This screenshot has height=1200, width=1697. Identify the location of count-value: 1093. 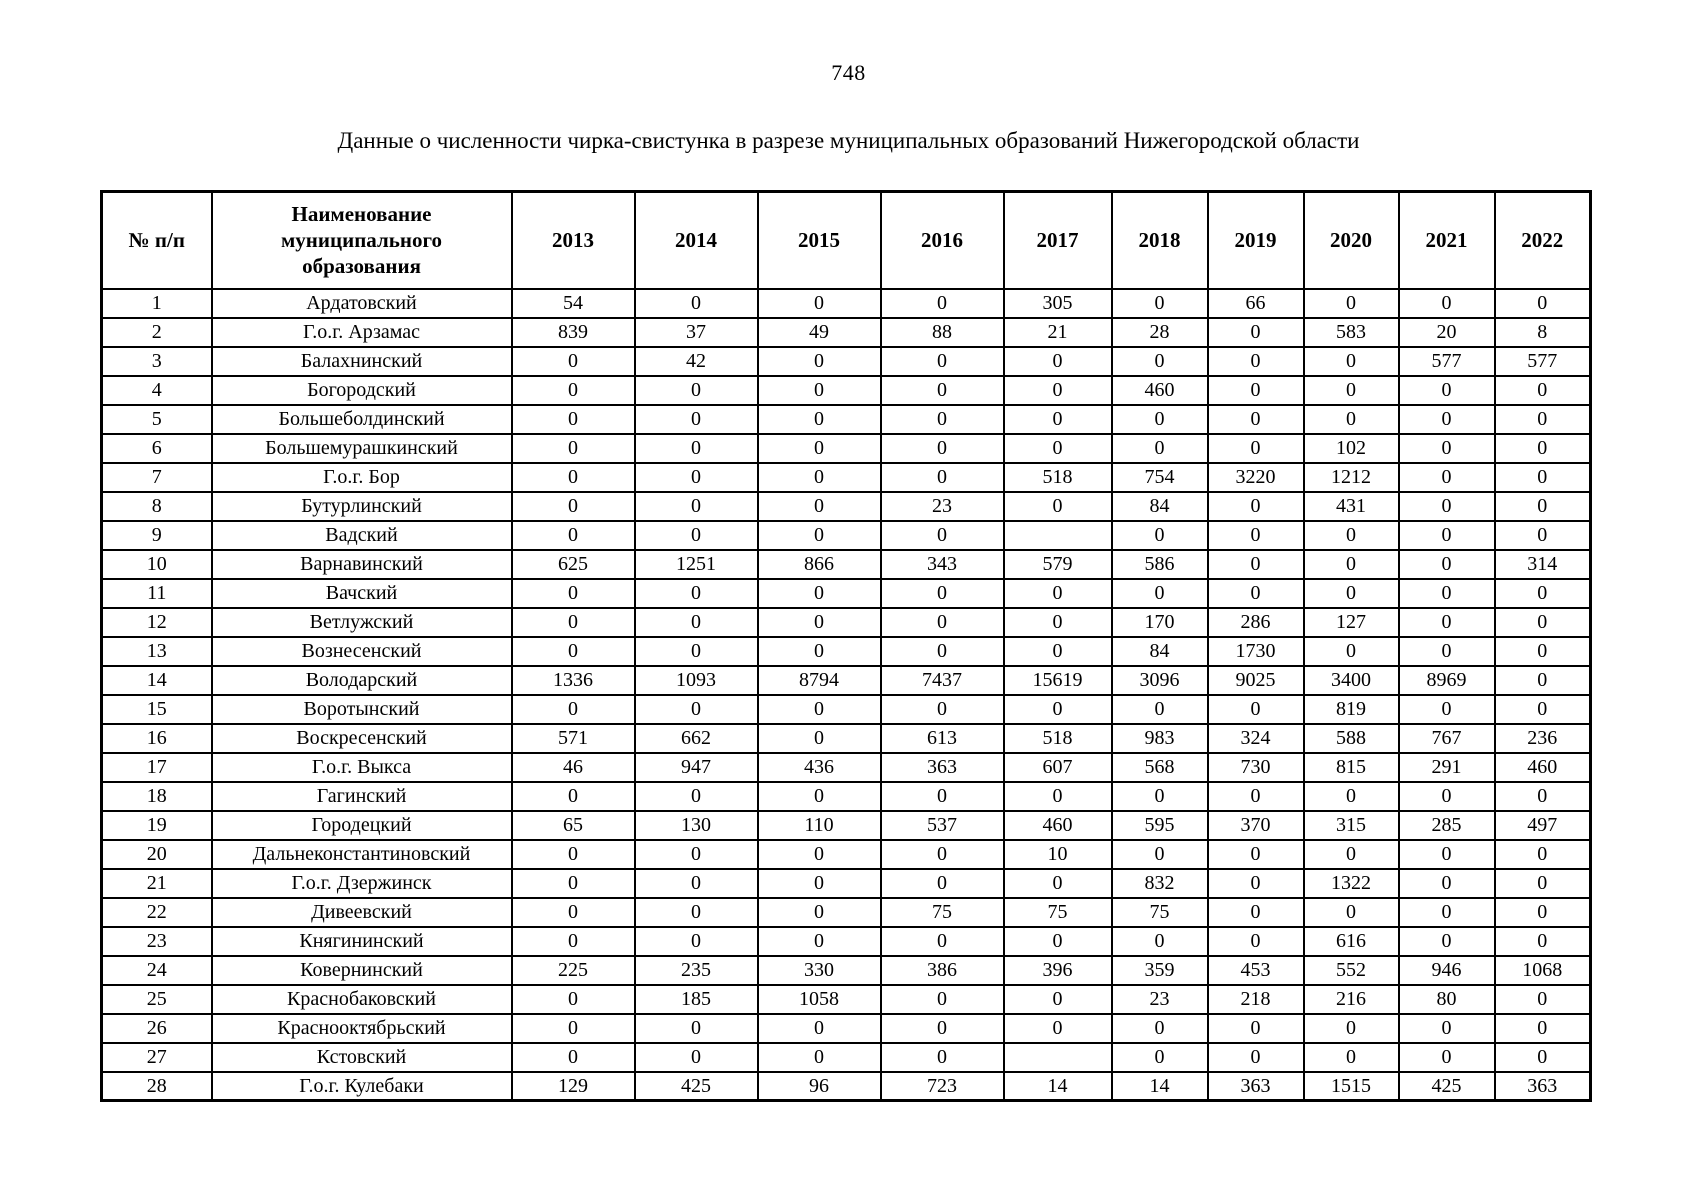
(696, 680).